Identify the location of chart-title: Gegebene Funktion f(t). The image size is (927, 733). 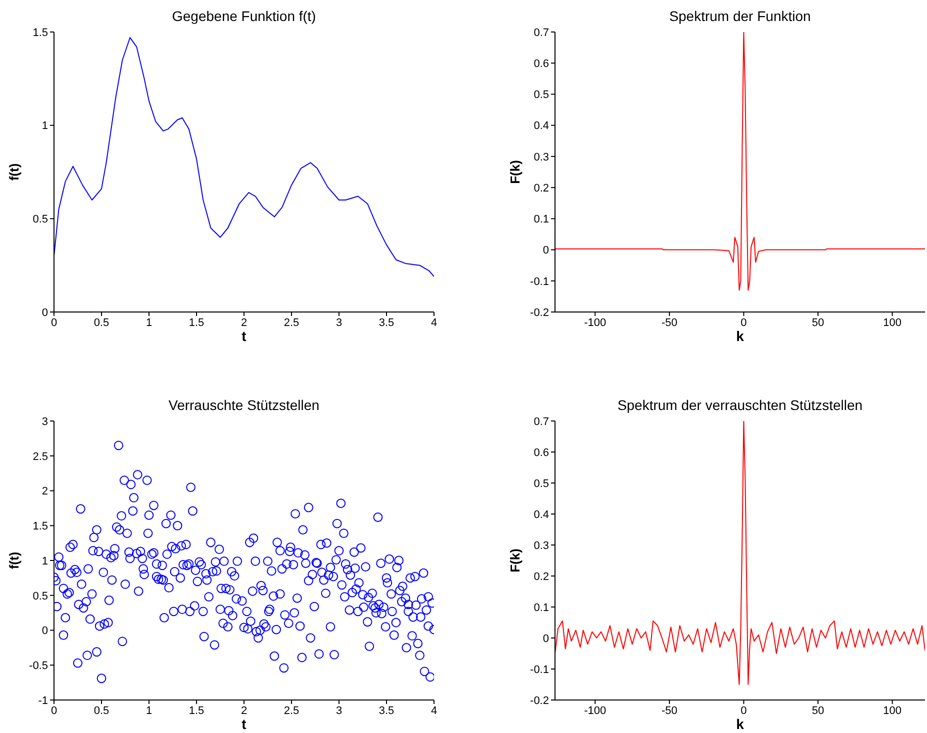
(244, 16).